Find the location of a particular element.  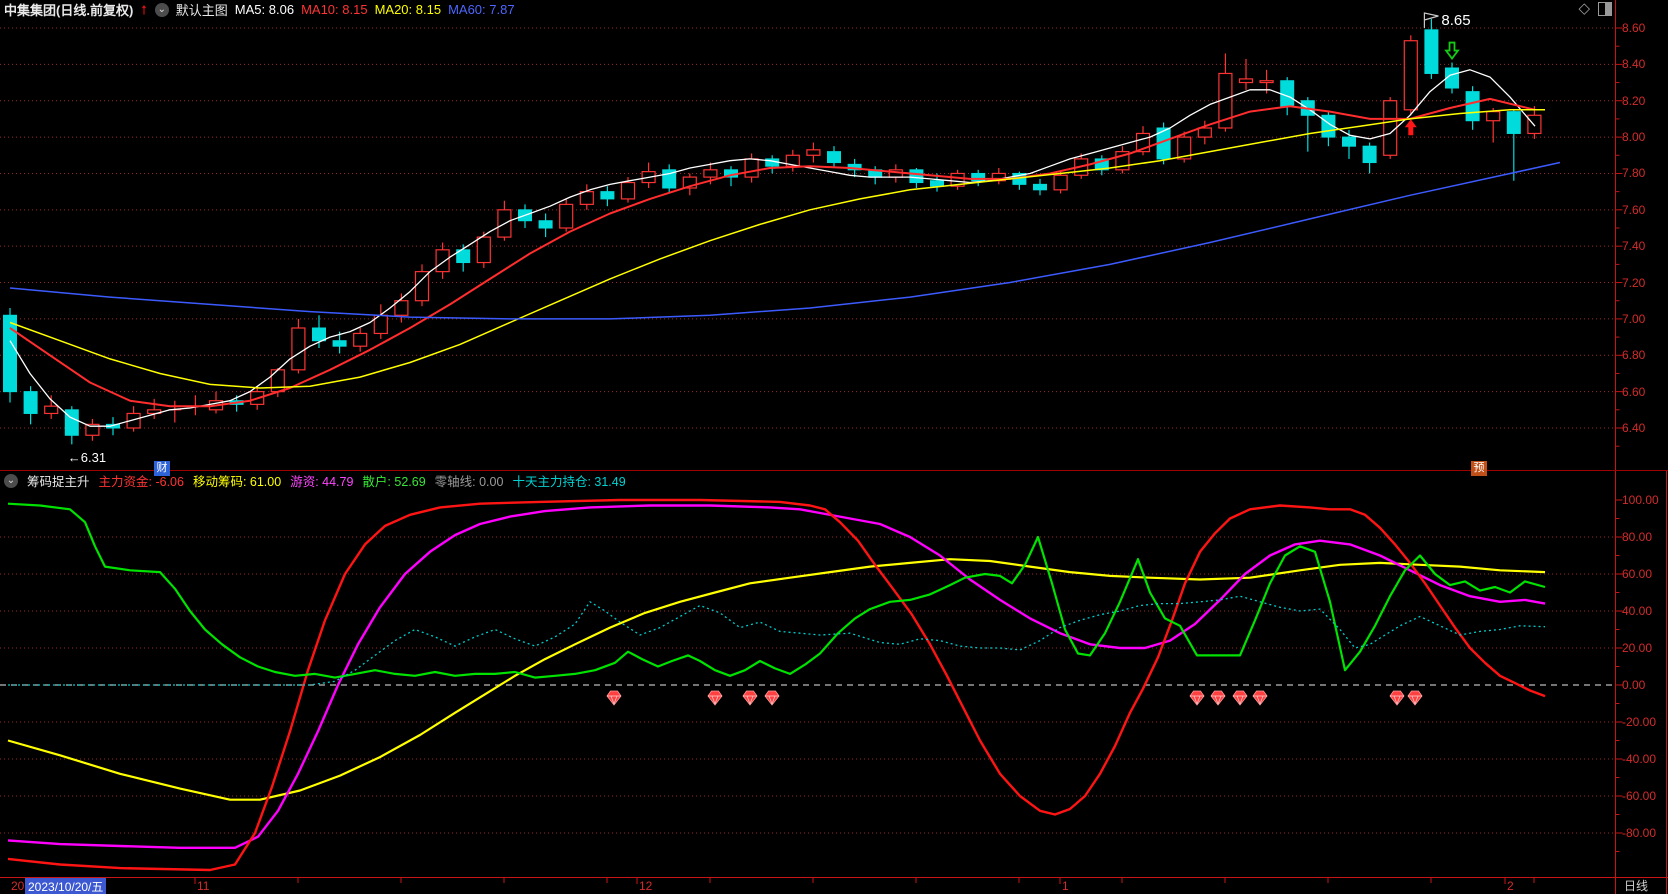

overlay-name: 默认主图 is located at coordinates (201, 10).